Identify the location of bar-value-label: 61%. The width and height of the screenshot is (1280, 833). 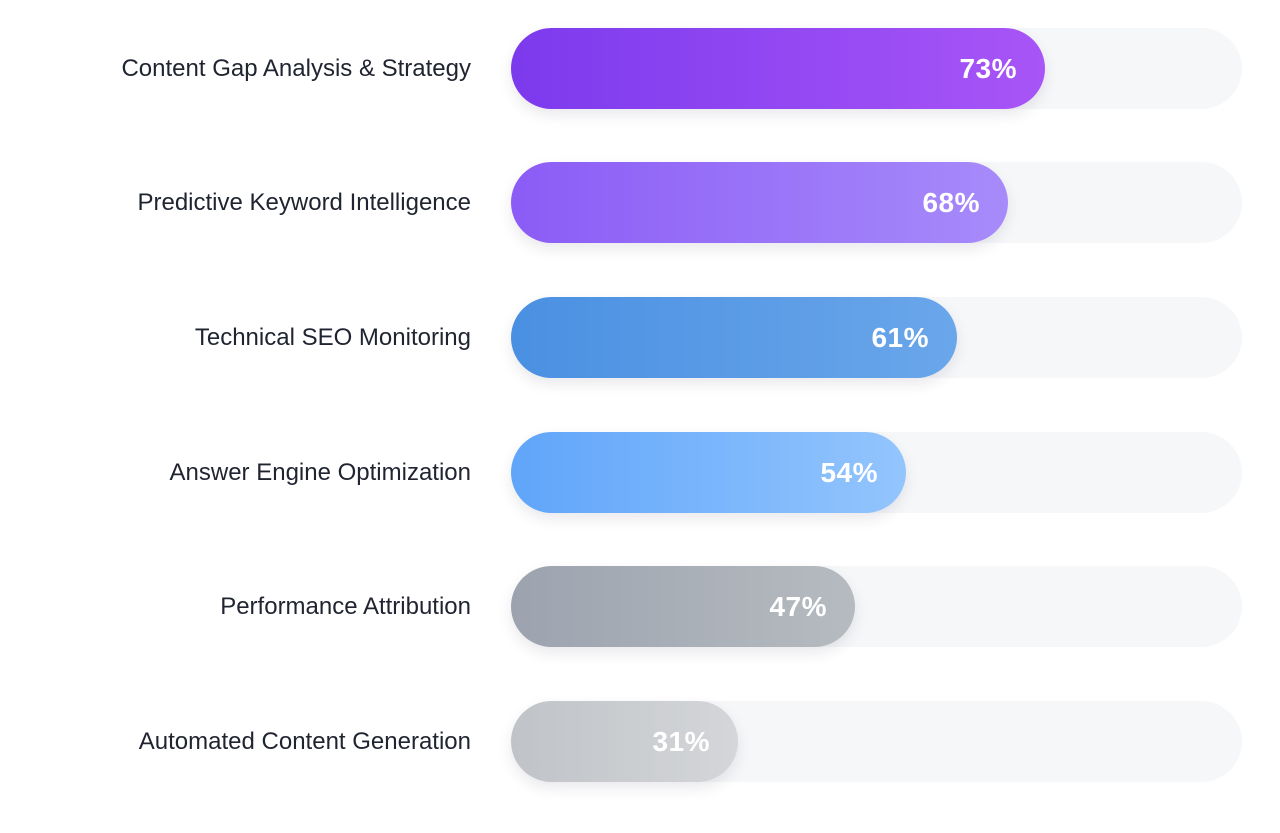
(900, 337).